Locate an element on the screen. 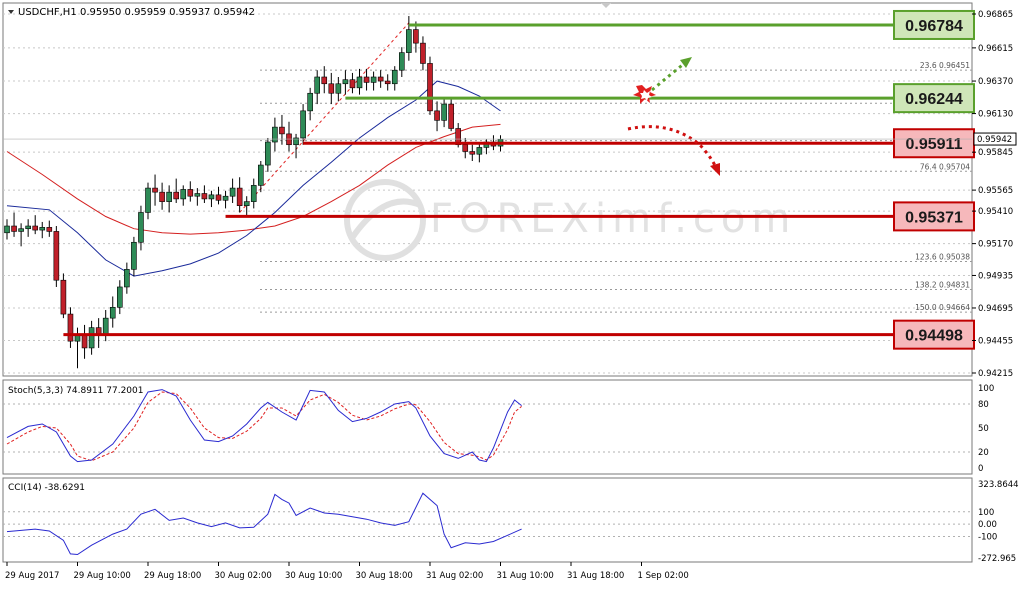 The width and height of the screenshot is (1019, 593). stoch-tick-label: 50 is located at coordinates (983, 429).